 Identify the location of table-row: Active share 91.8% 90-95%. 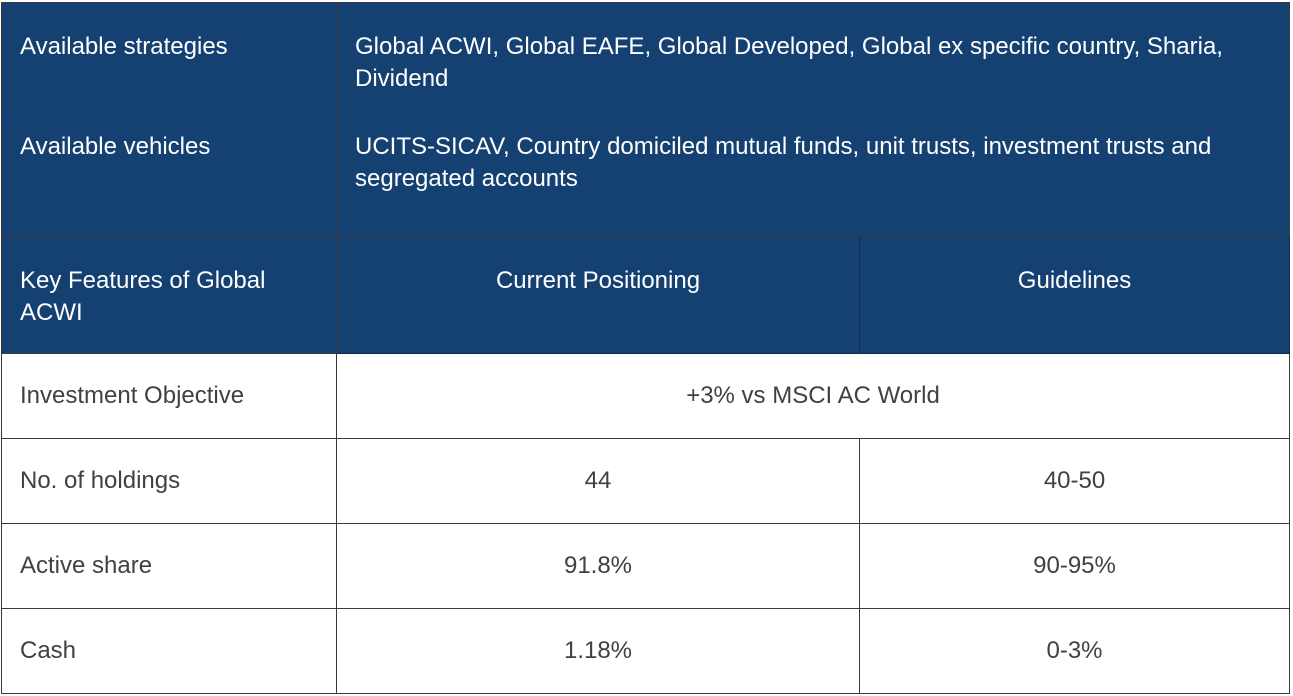
(646, 566).